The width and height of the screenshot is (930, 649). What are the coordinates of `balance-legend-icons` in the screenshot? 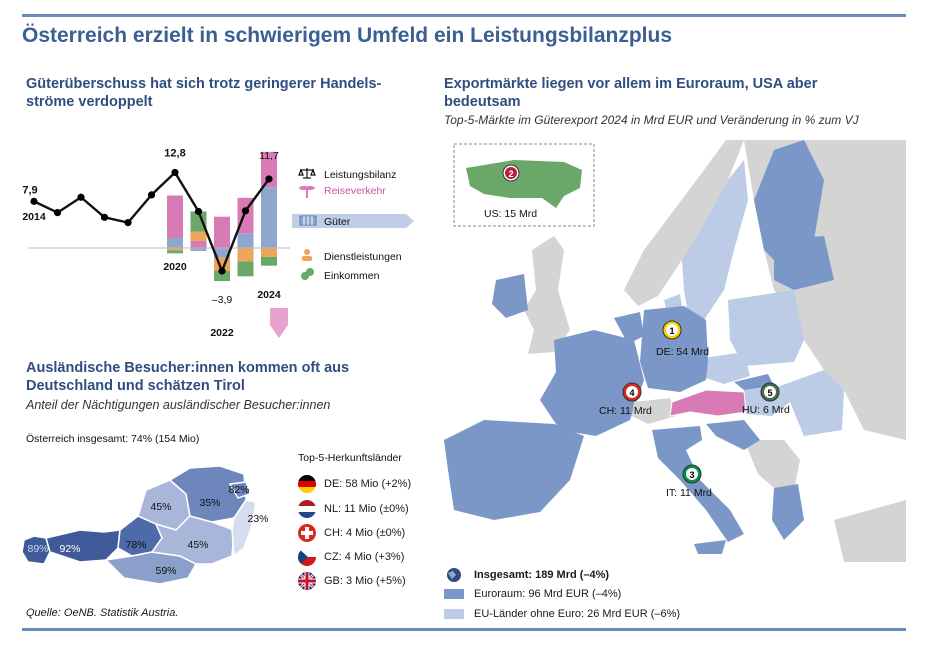 It's located at (307, 224).